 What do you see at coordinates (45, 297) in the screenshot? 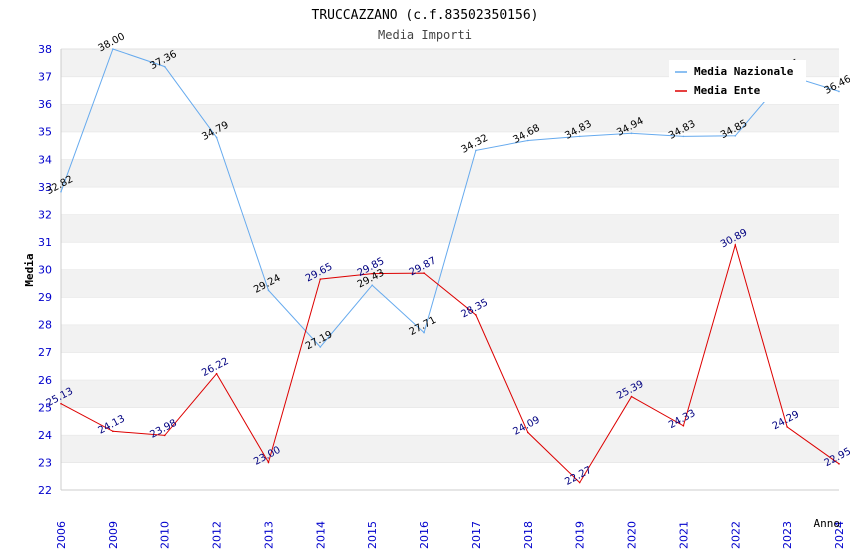
I see `y-tick-label: 29` at bounding box center [45, 297].